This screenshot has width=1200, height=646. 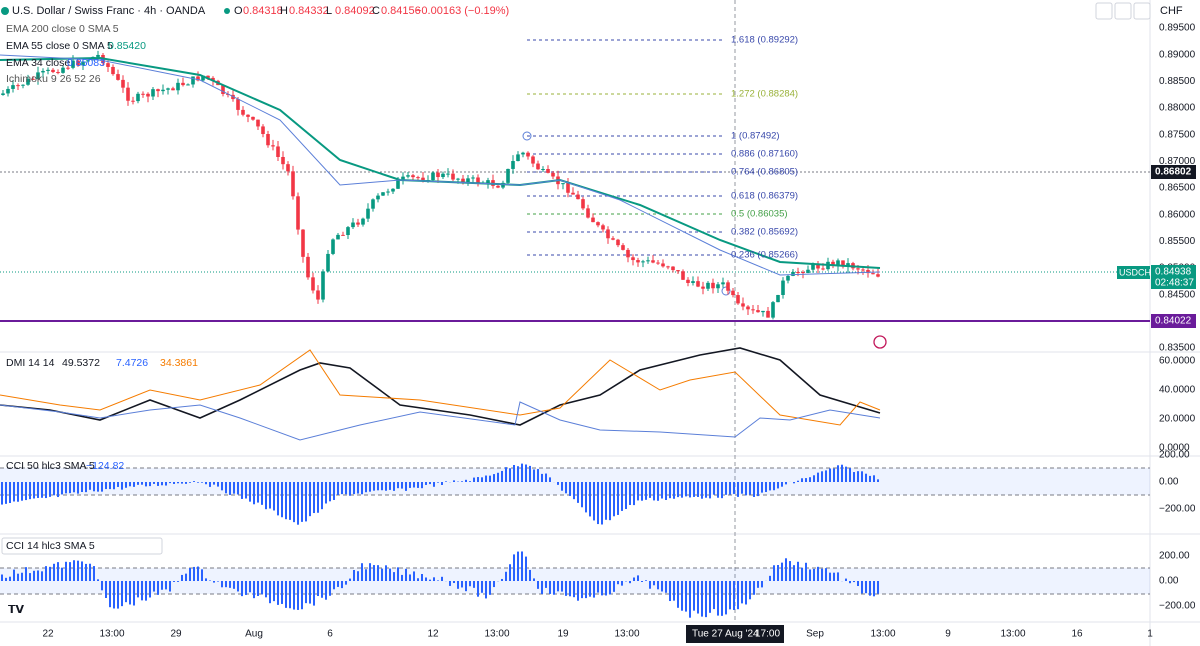 I want to click on ohlc-label: H, so click(x=284, y=11).